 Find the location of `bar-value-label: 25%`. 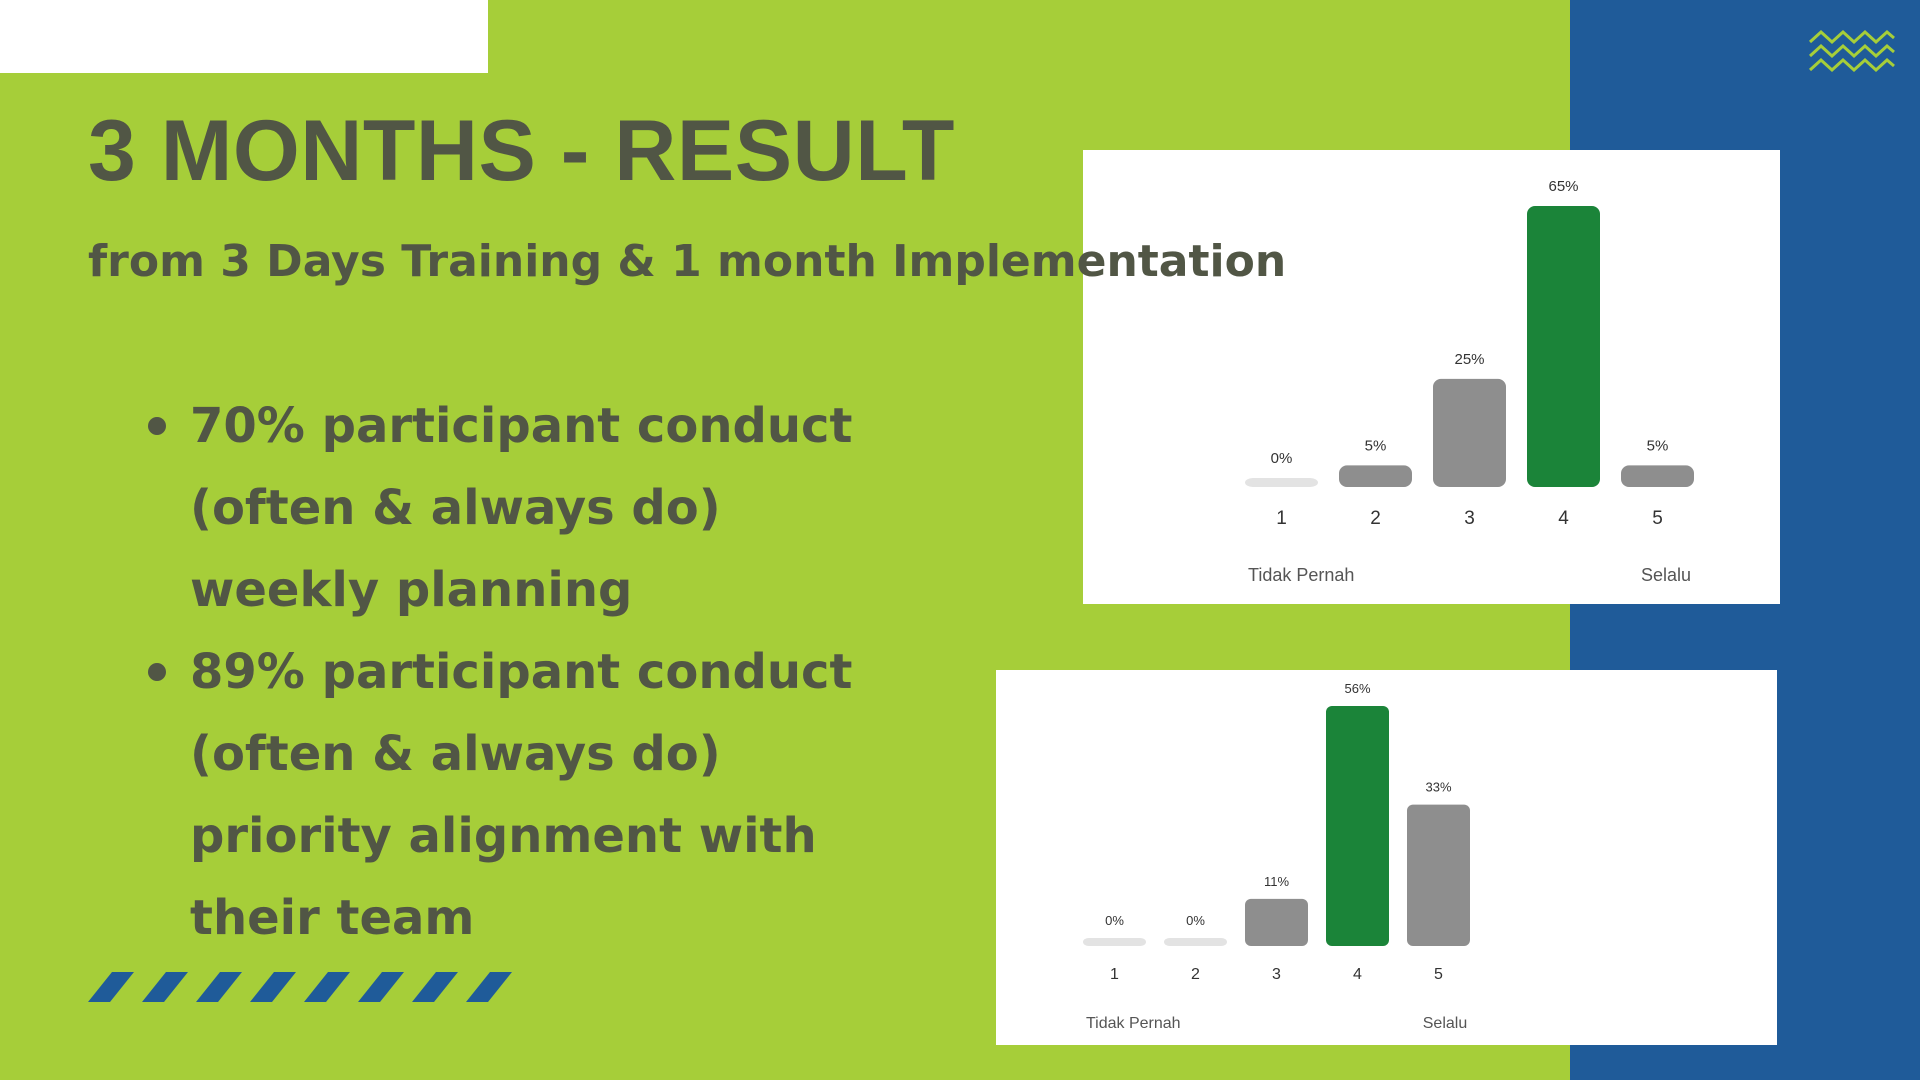

bar-value-label: 25% is located at coordinates (1469, 359).